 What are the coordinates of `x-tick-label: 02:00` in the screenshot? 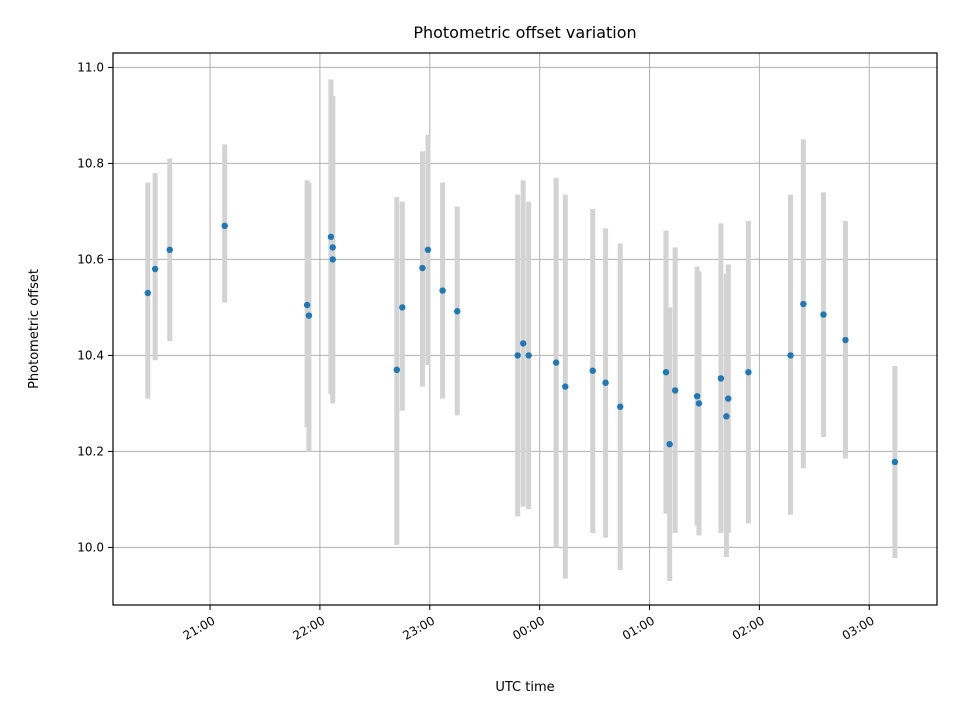 It's located at (748, 627).